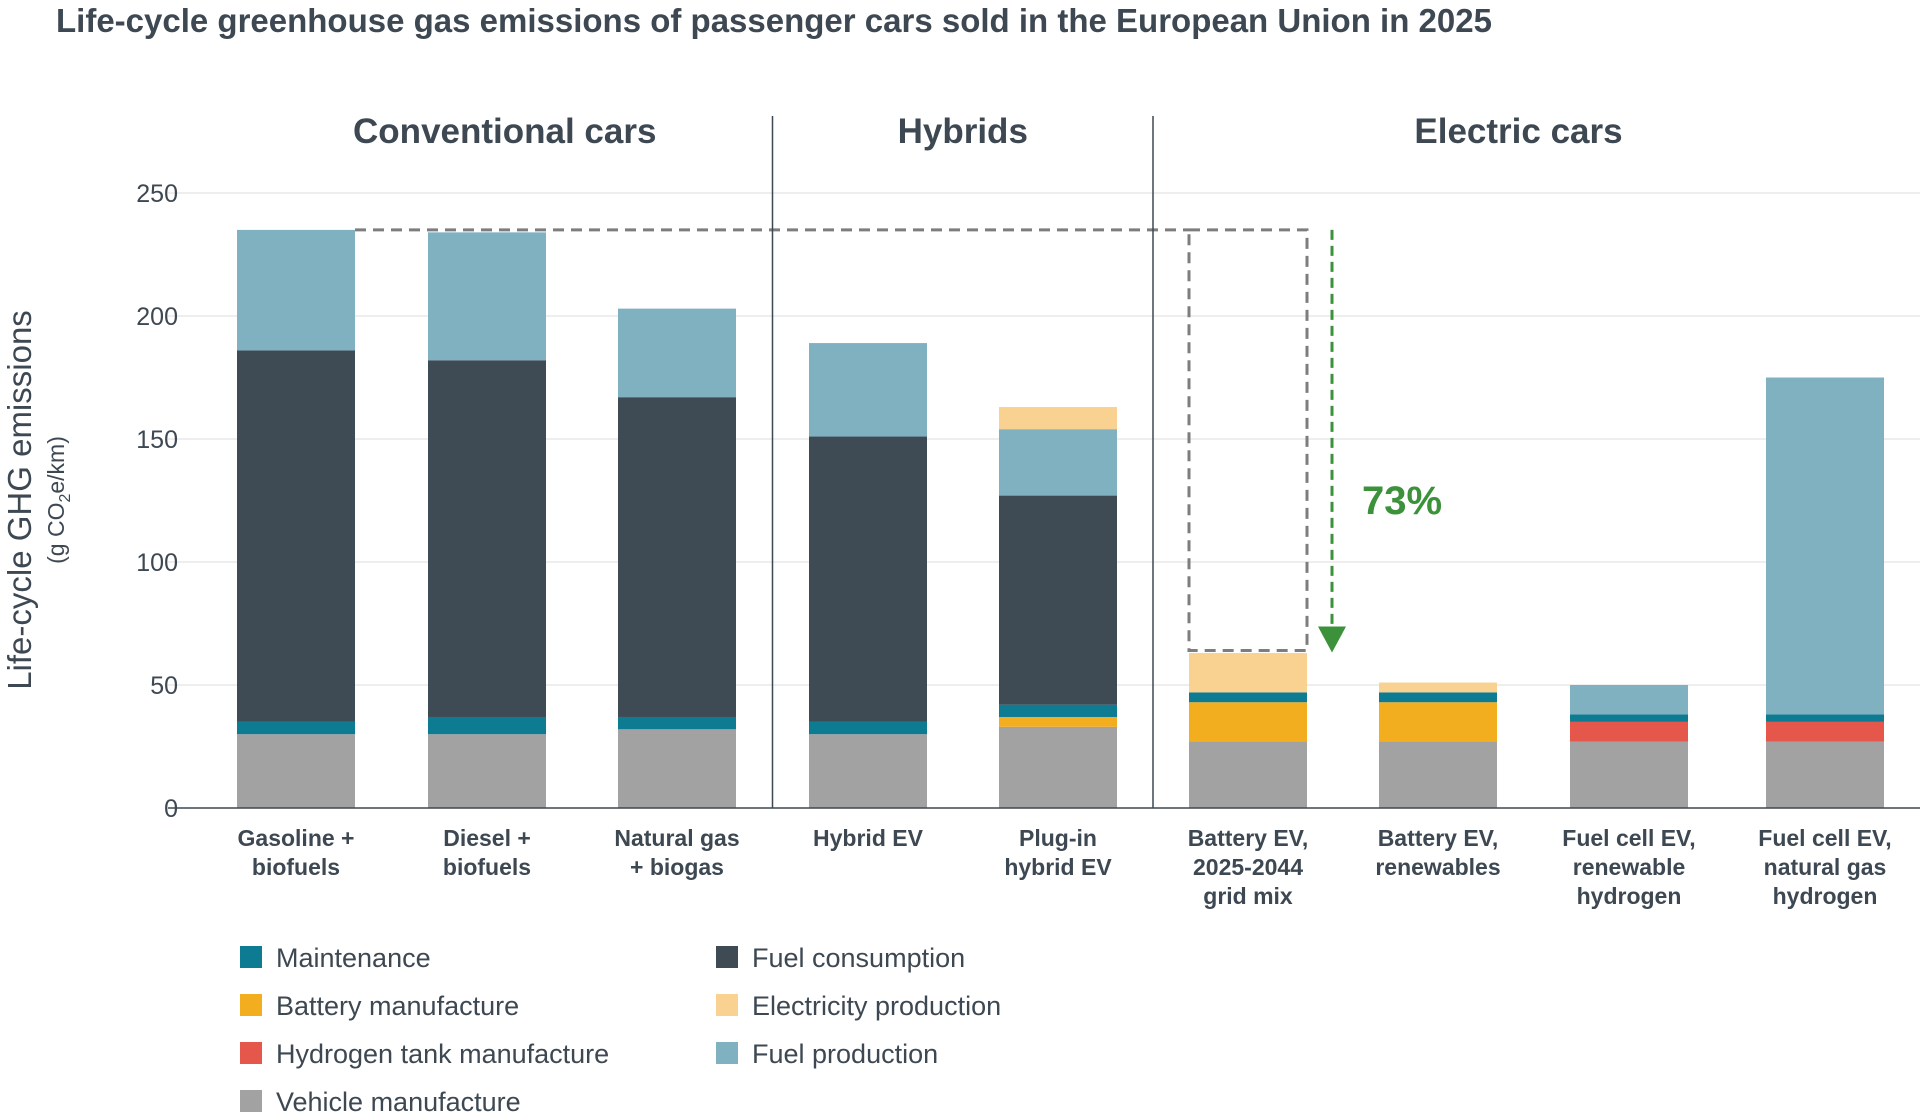 This screenshot has height=1118, width=1920. I want to click on category-label: Plug-in hybrid EV, so click(1058, 852).